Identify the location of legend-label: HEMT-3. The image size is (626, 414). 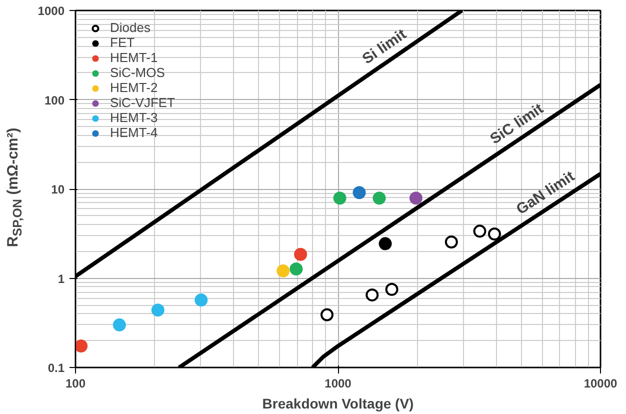
(134, 117).